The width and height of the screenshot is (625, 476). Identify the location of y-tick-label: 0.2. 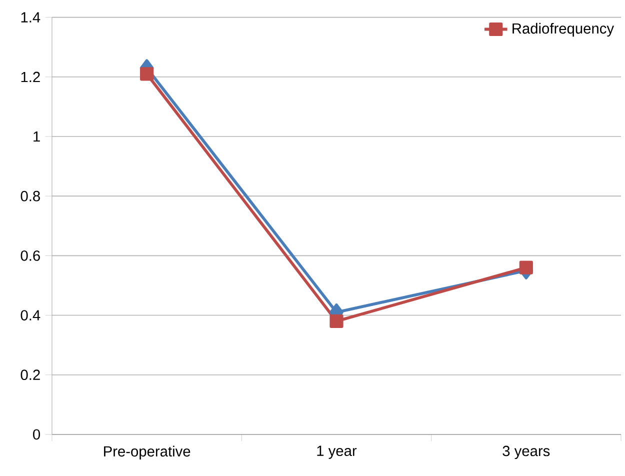
(30, 375).